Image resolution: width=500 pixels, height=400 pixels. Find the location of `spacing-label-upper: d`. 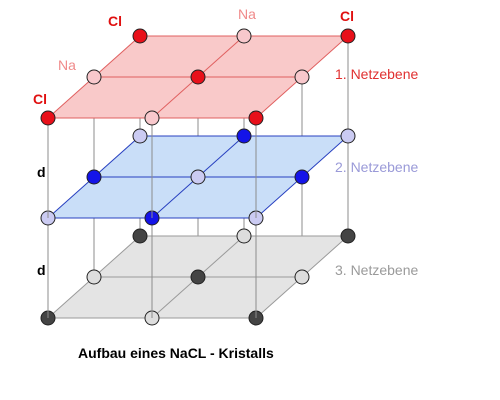

spacing-label-upper: d is located at coordinates (41, 172).